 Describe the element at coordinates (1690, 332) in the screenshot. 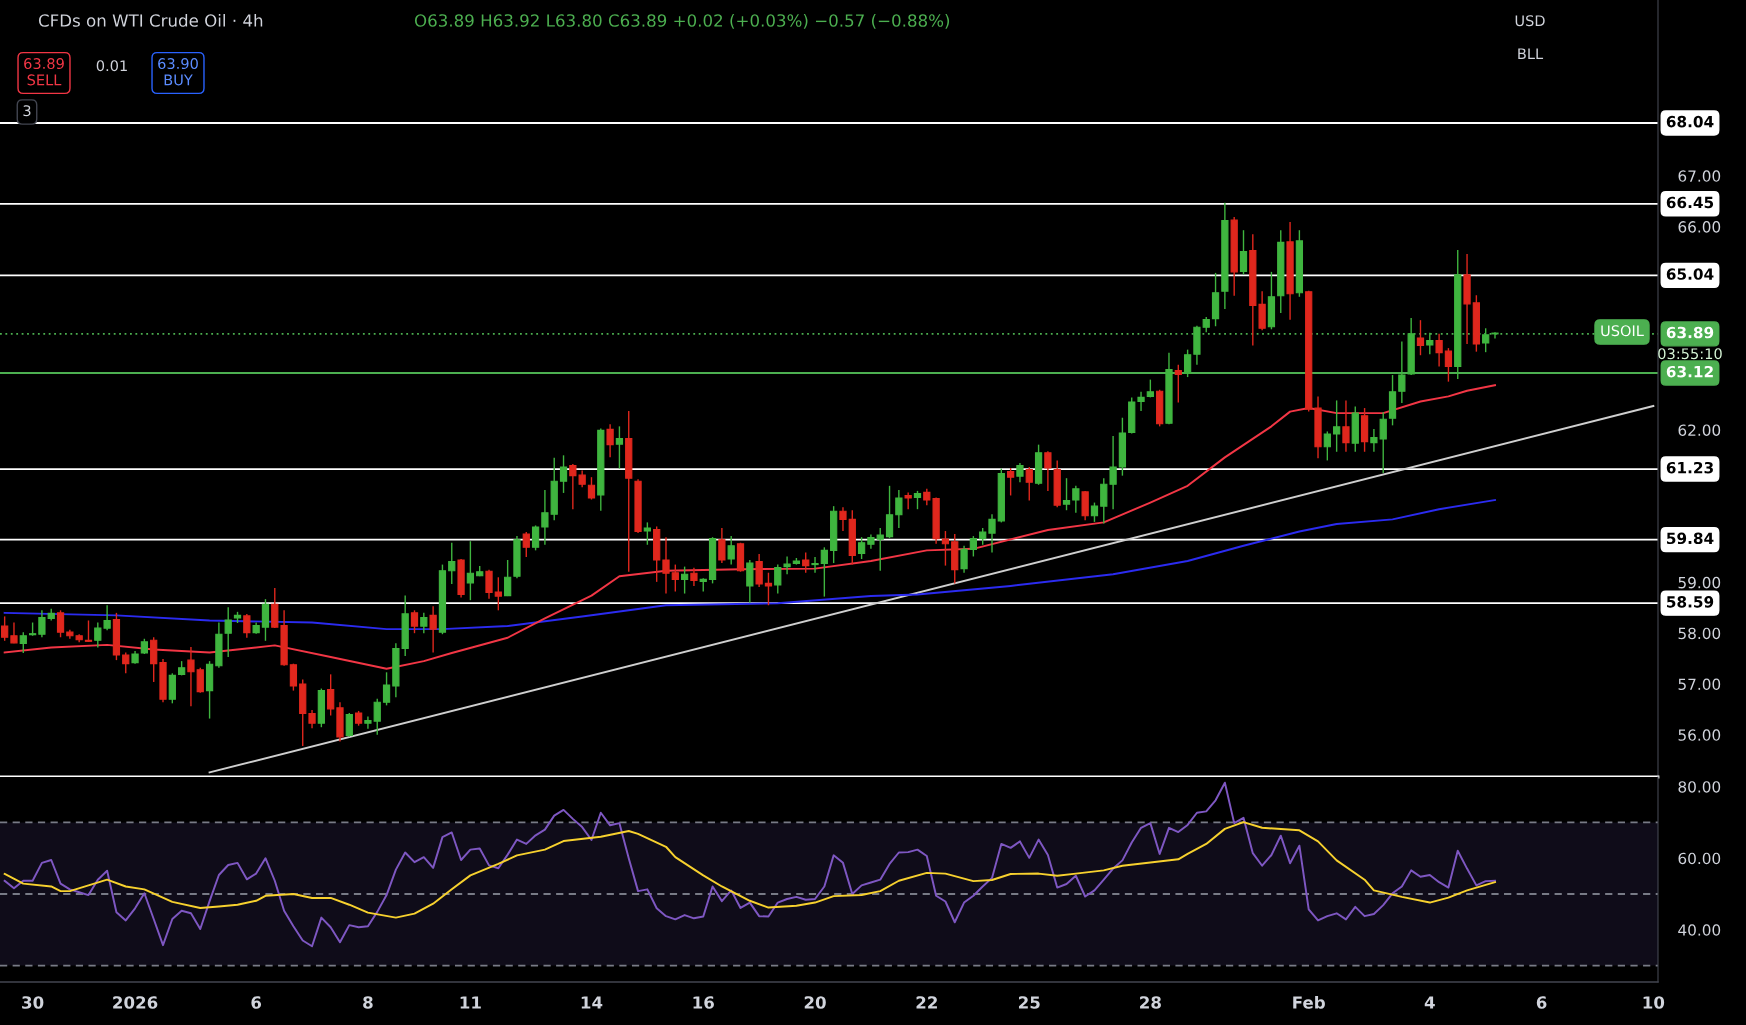

I see `ref-line-label: 63.89` at that location.